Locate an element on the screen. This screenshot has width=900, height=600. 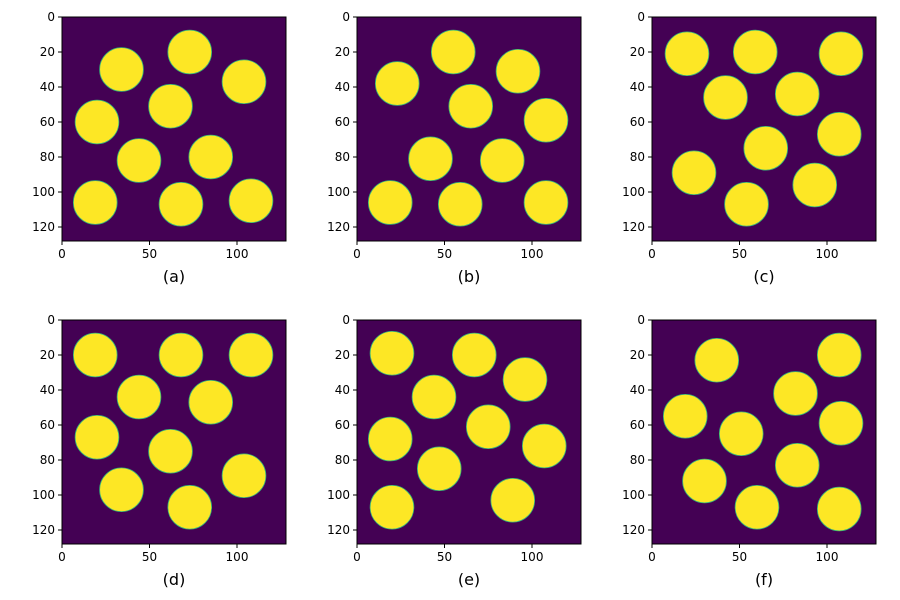
image-panel: 0 50 100 0 20 40 60 80 100 120 (e) is located at coordinates (454, 451).